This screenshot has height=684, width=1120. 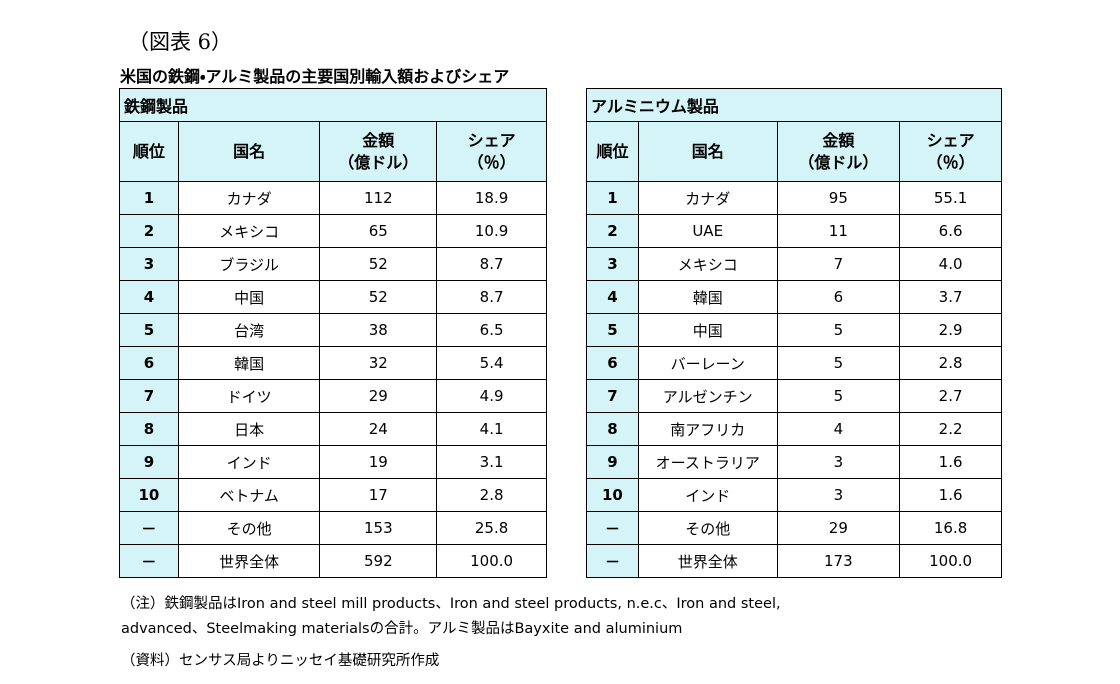 I want to click on note: （資料）センサス局よりニッセイ基礎研究所作成, so click(x=280, y=661).